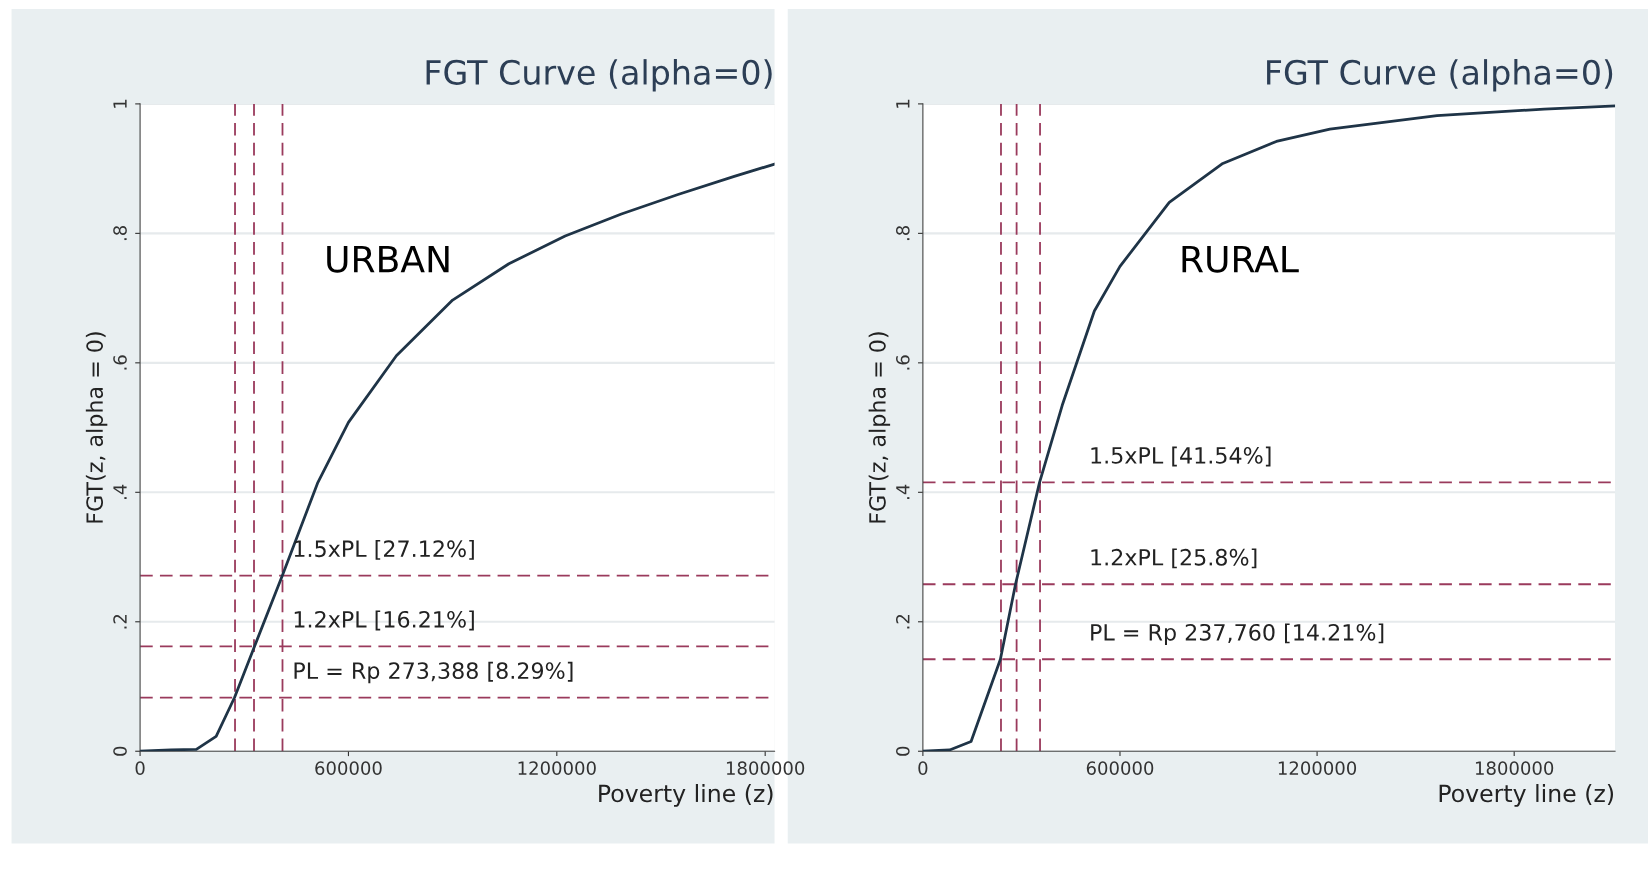 The height and width of the screenshot is (888, 1648). I want to click on ref-line-label: 1.2xPL [16.21%], so click(384, 620).